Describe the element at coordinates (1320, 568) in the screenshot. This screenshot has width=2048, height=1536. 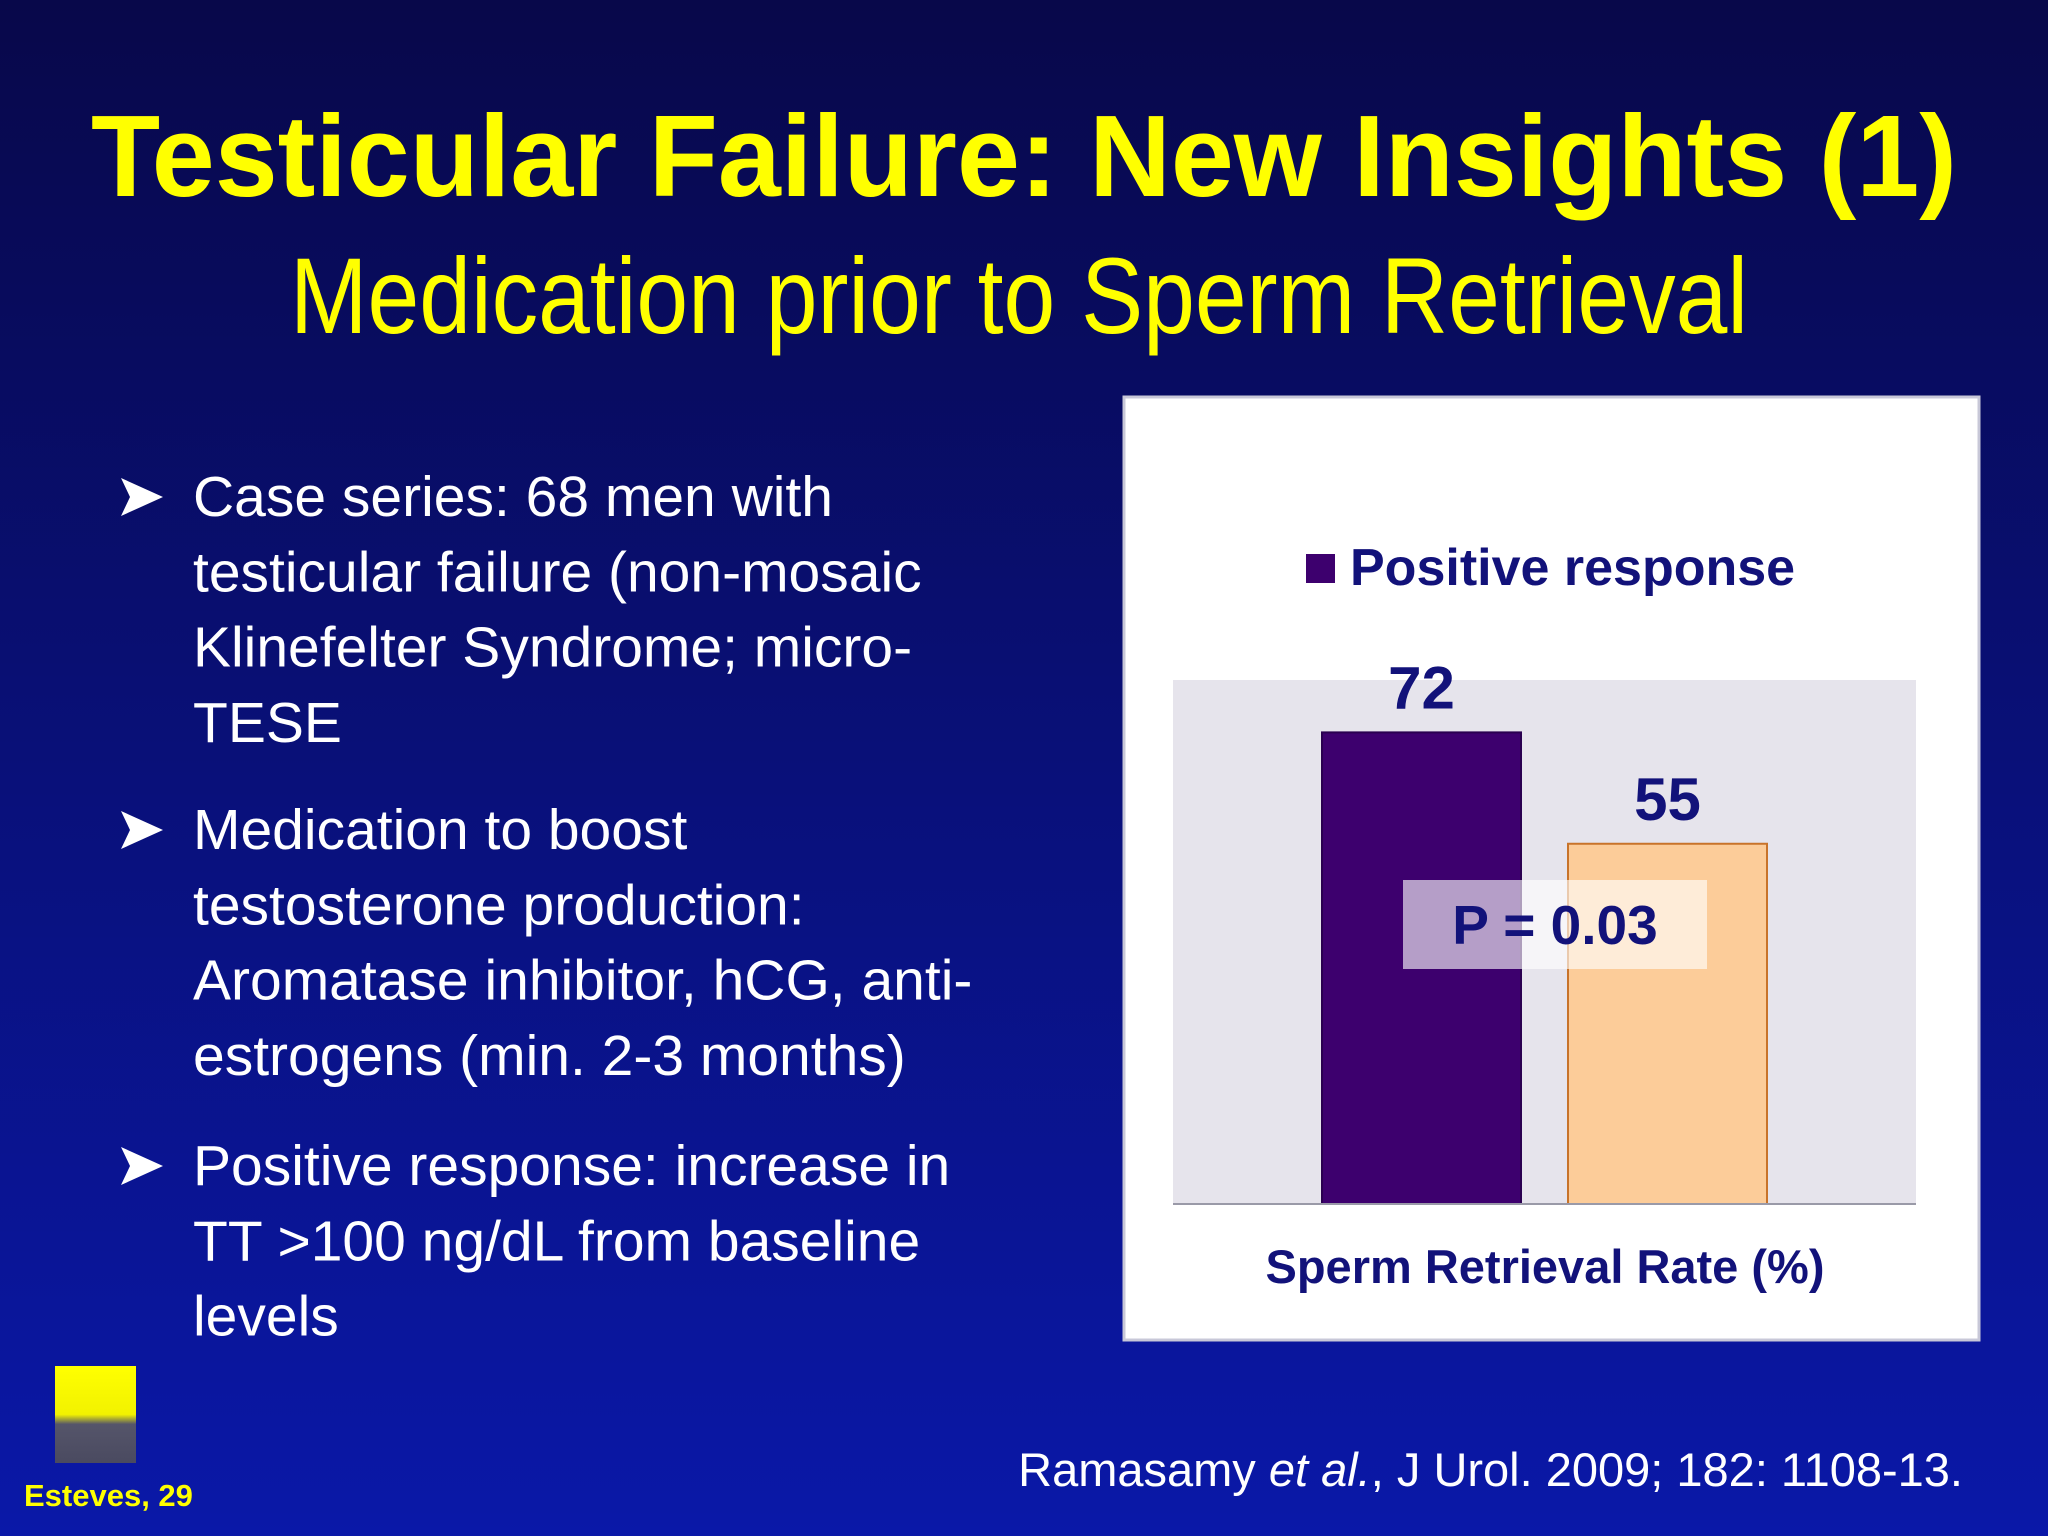
I see `legend-swatch` at that location.